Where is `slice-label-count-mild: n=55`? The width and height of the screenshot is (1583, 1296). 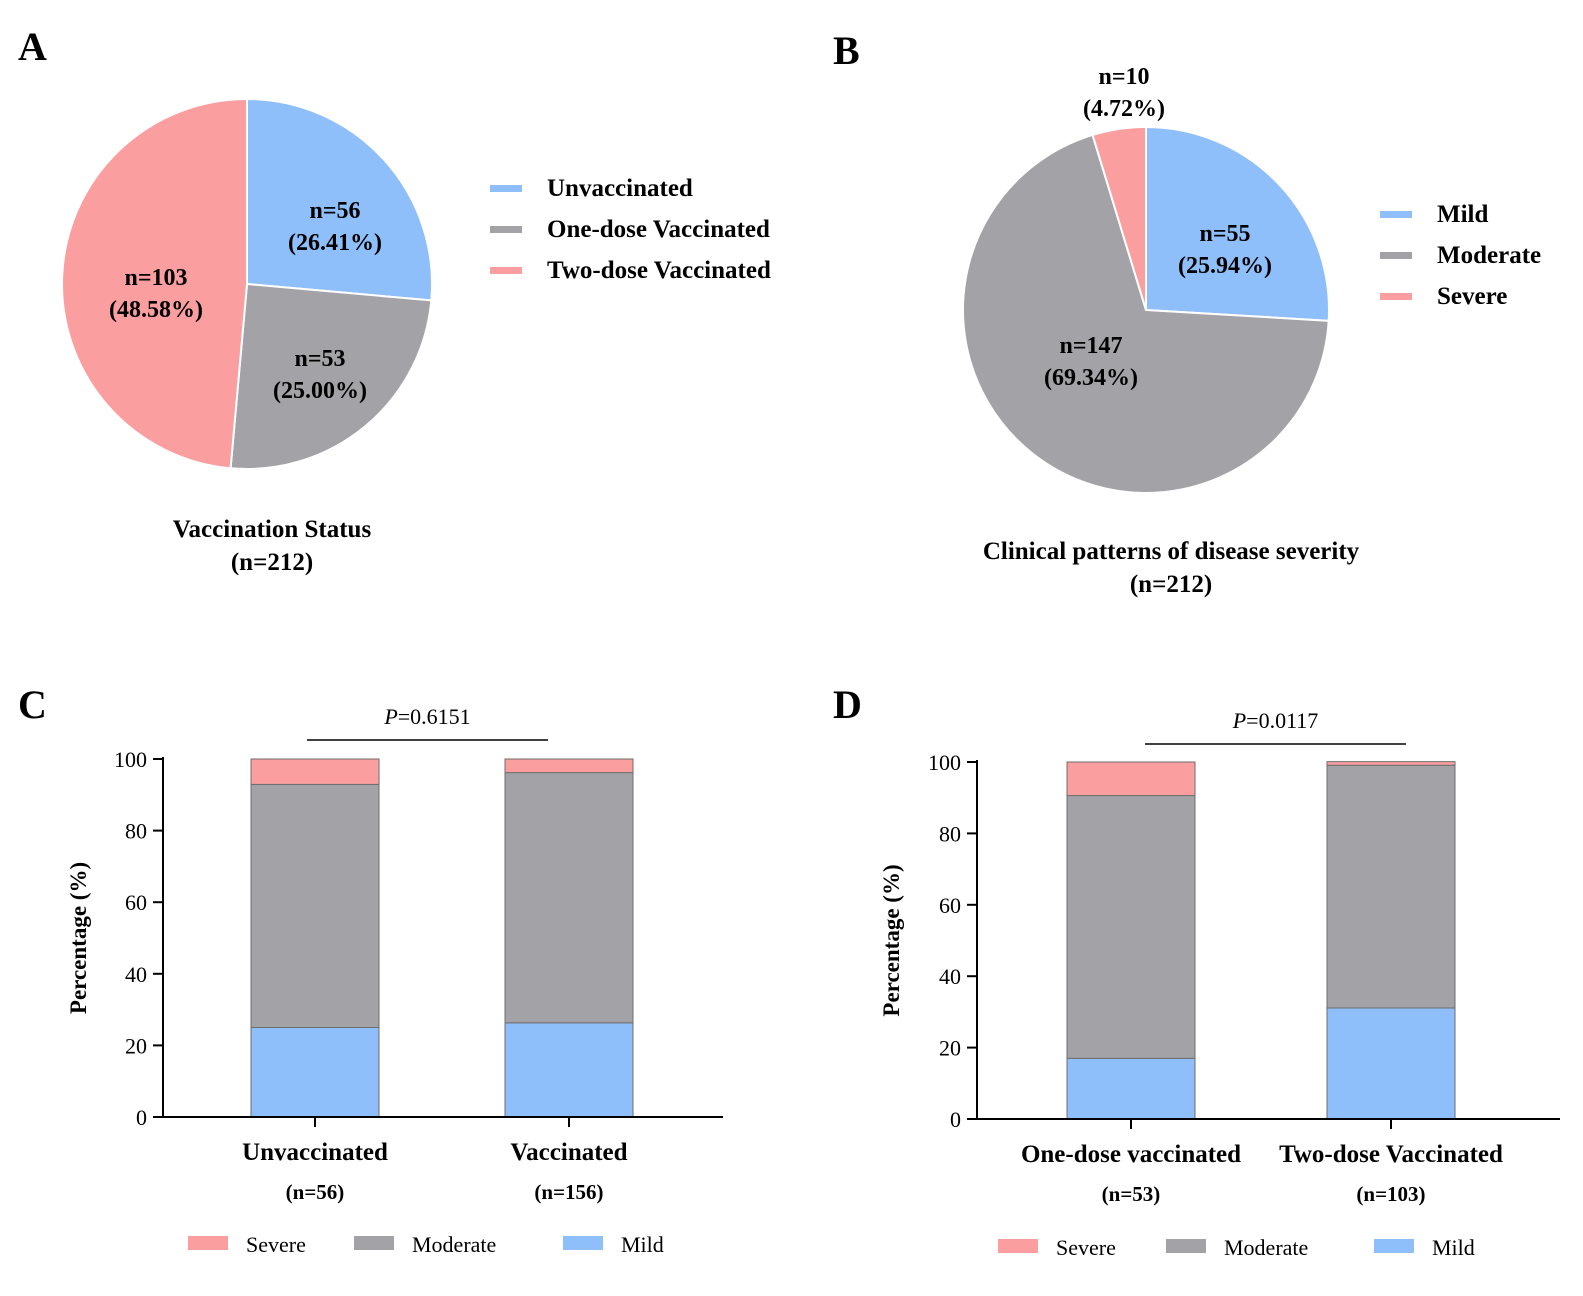 slice-label-count-mild: n=55 is located at coordinates (1224, 234).